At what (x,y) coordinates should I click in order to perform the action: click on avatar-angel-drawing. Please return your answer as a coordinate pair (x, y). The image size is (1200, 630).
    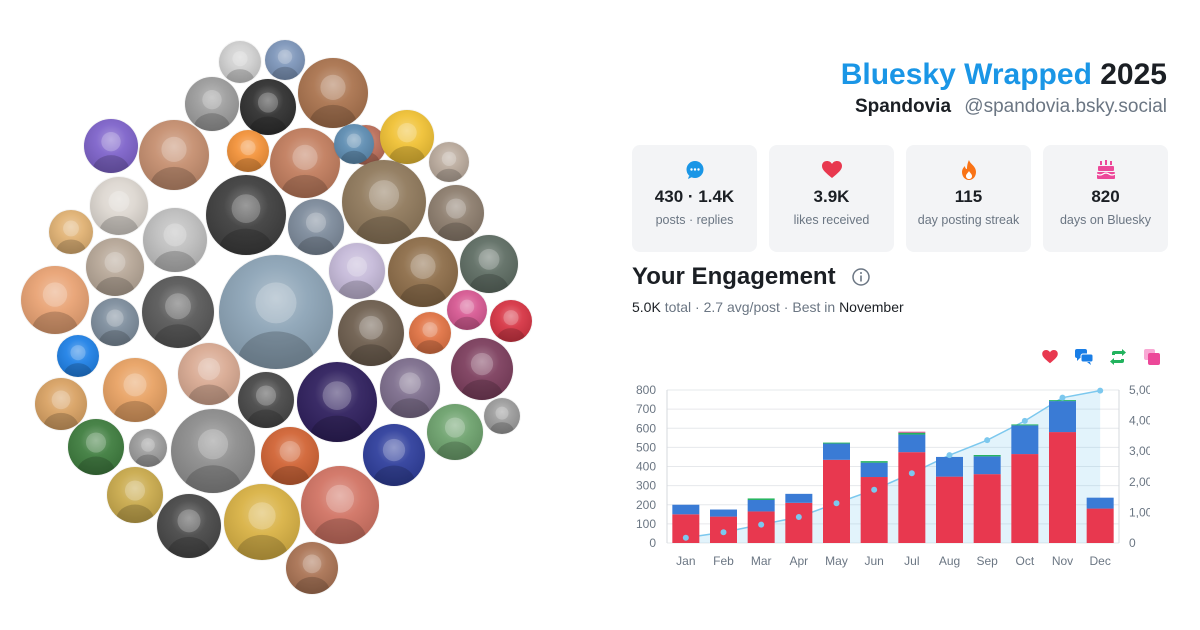
    Looking at the image, I should click on (55, 300).